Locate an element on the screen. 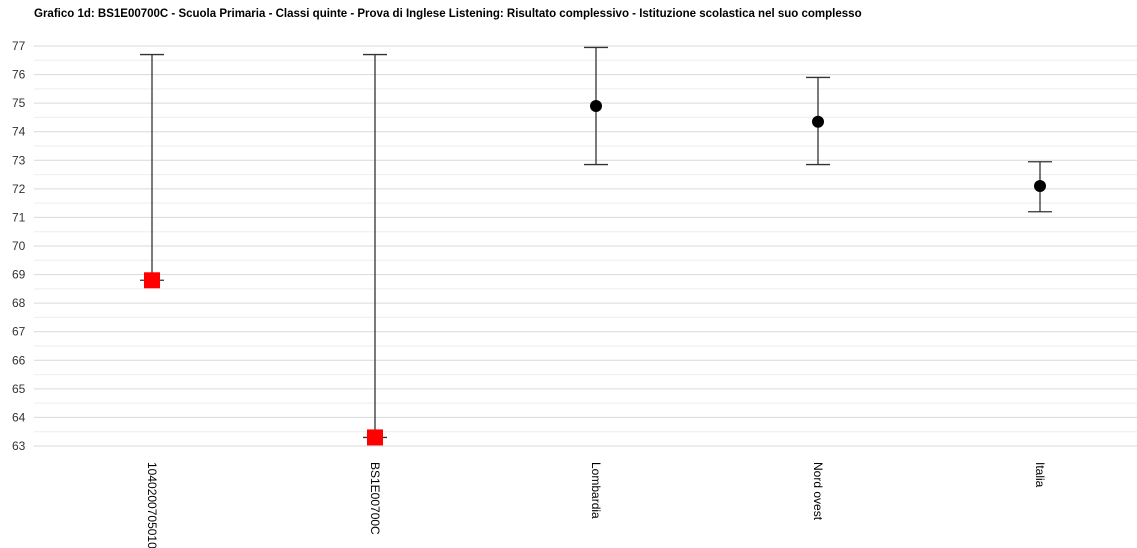 This screenshot has width=1137, height=548. y-tick-label: 64 is located at coordinates (19, 417).